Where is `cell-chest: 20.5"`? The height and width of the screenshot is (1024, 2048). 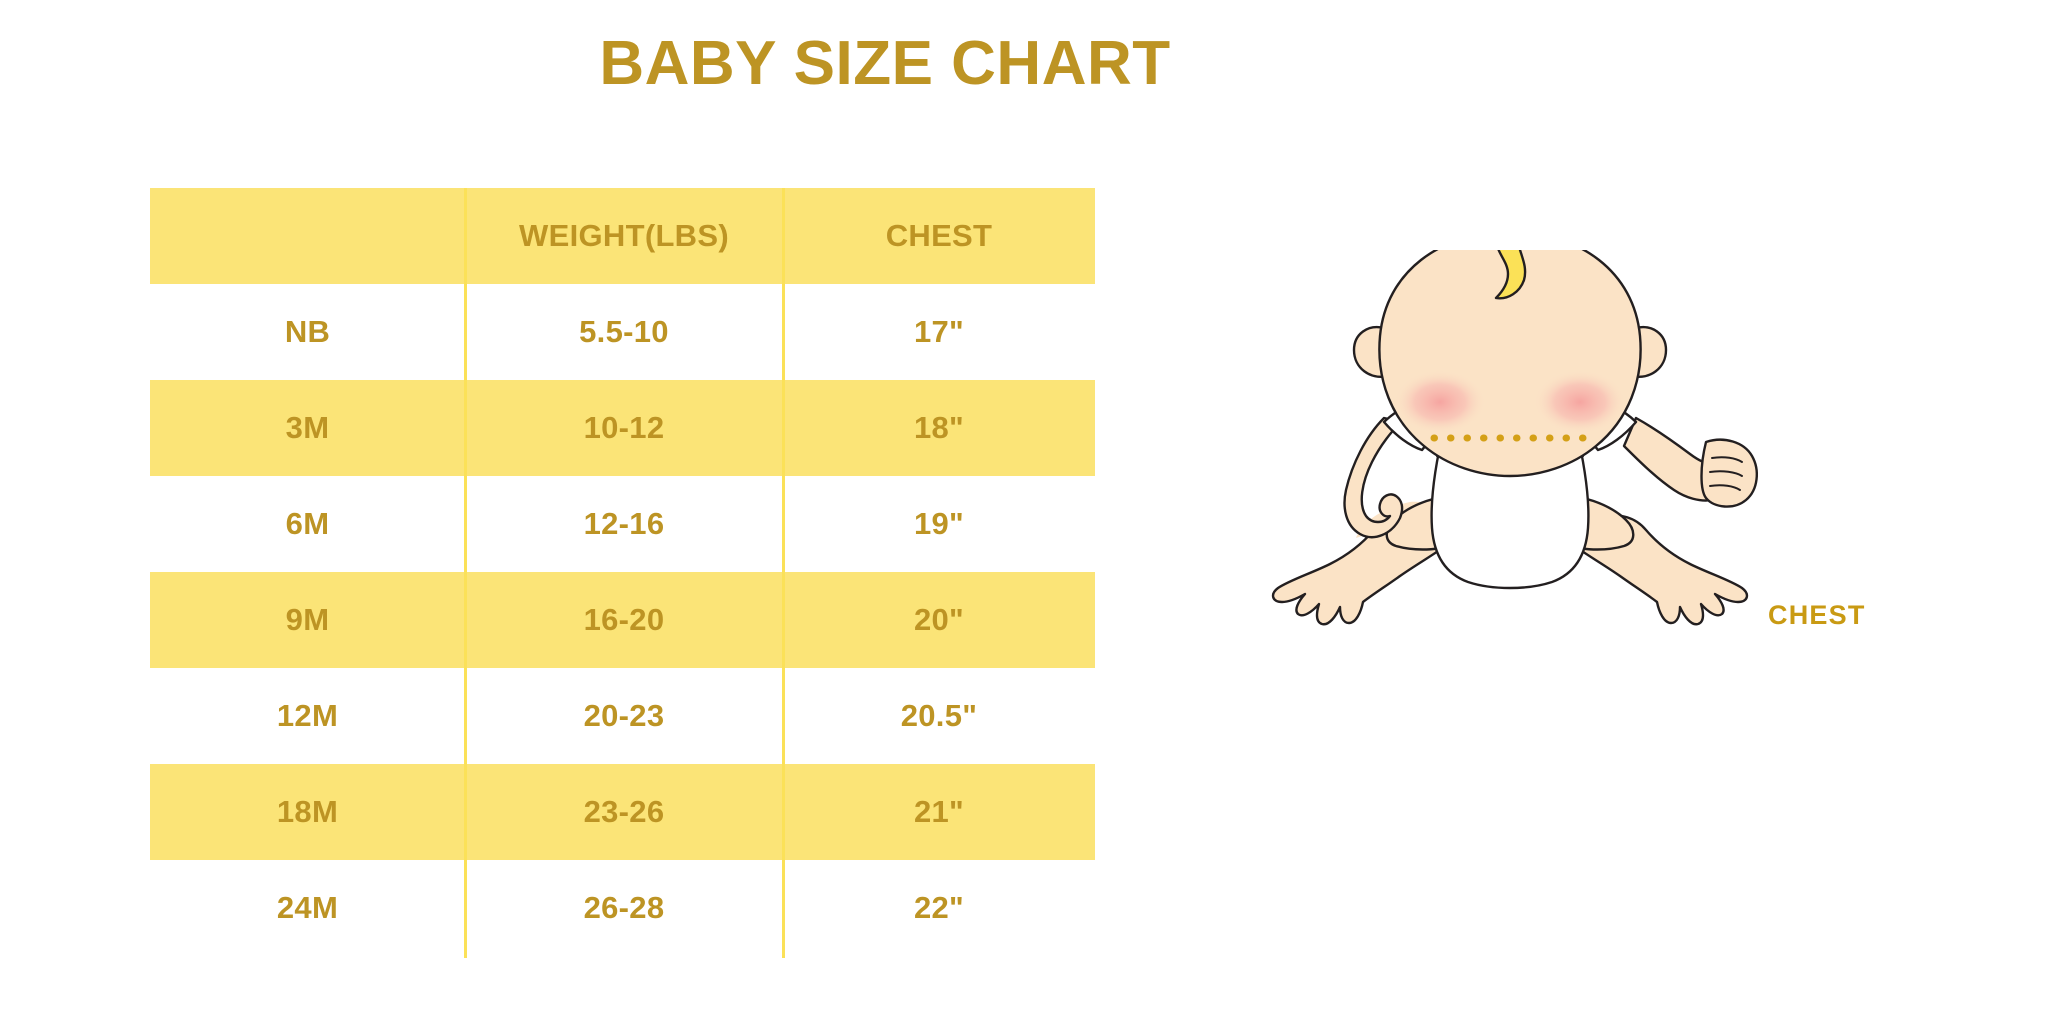
cell-chest: 20.5" is located at coordinates (939, 715).